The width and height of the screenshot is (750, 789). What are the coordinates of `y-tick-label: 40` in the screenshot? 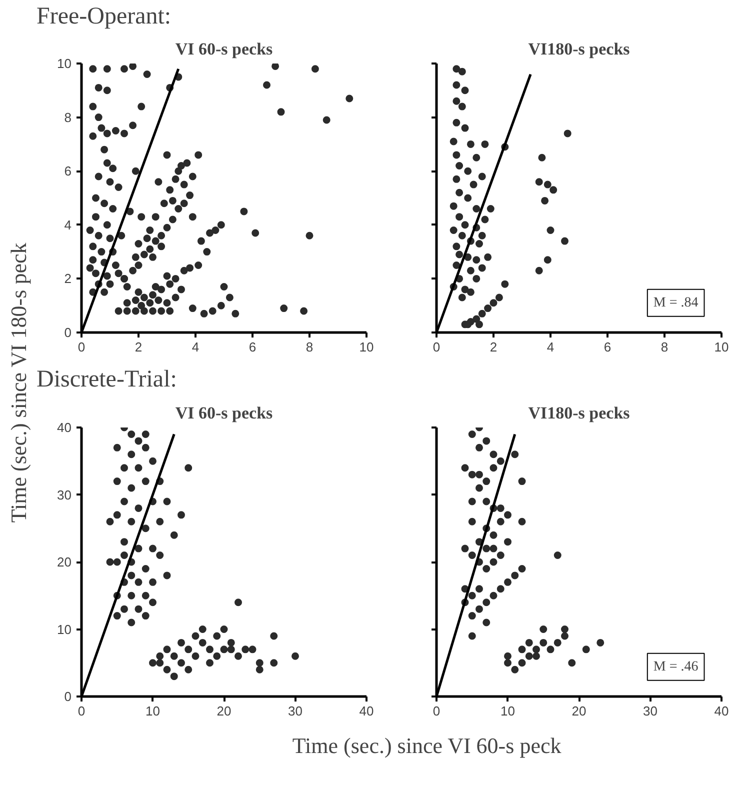 It's located at (64, 427).